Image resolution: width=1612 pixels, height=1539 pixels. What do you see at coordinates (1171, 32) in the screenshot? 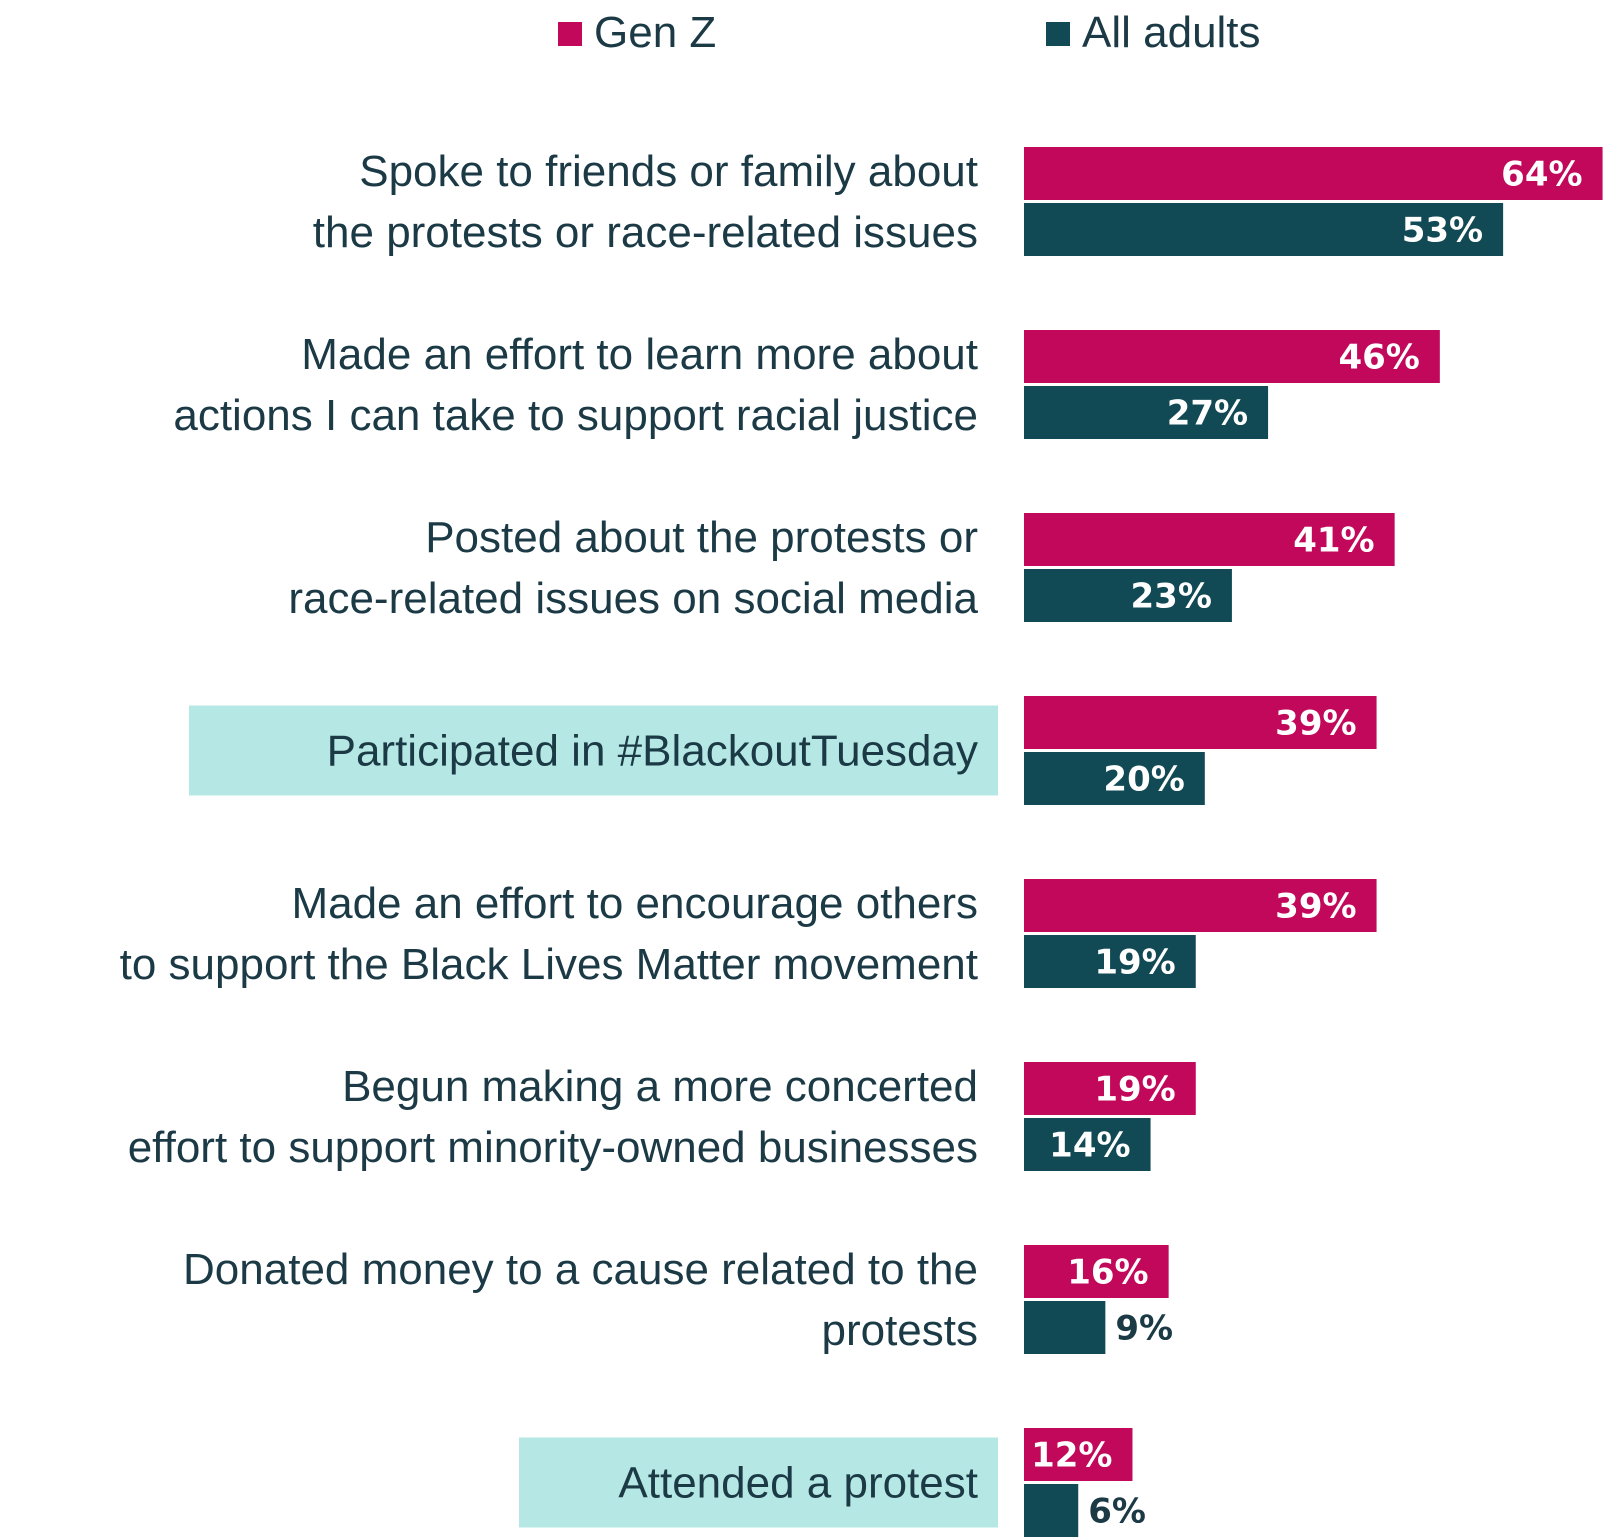
I see `legend-label-1: All adults` at bounding box center [1171, 32].